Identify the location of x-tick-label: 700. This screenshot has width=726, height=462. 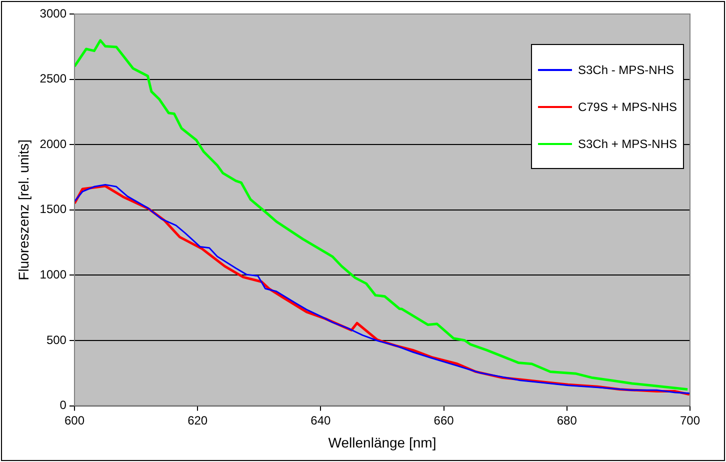
(690, 420).